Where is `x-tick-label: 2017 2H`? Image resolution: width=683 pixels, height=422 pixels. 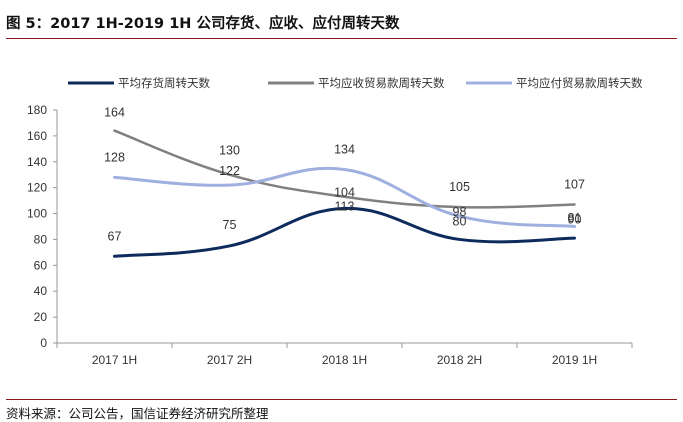 x-tick-label: 2017 2H is located at coordinates (229, 360).